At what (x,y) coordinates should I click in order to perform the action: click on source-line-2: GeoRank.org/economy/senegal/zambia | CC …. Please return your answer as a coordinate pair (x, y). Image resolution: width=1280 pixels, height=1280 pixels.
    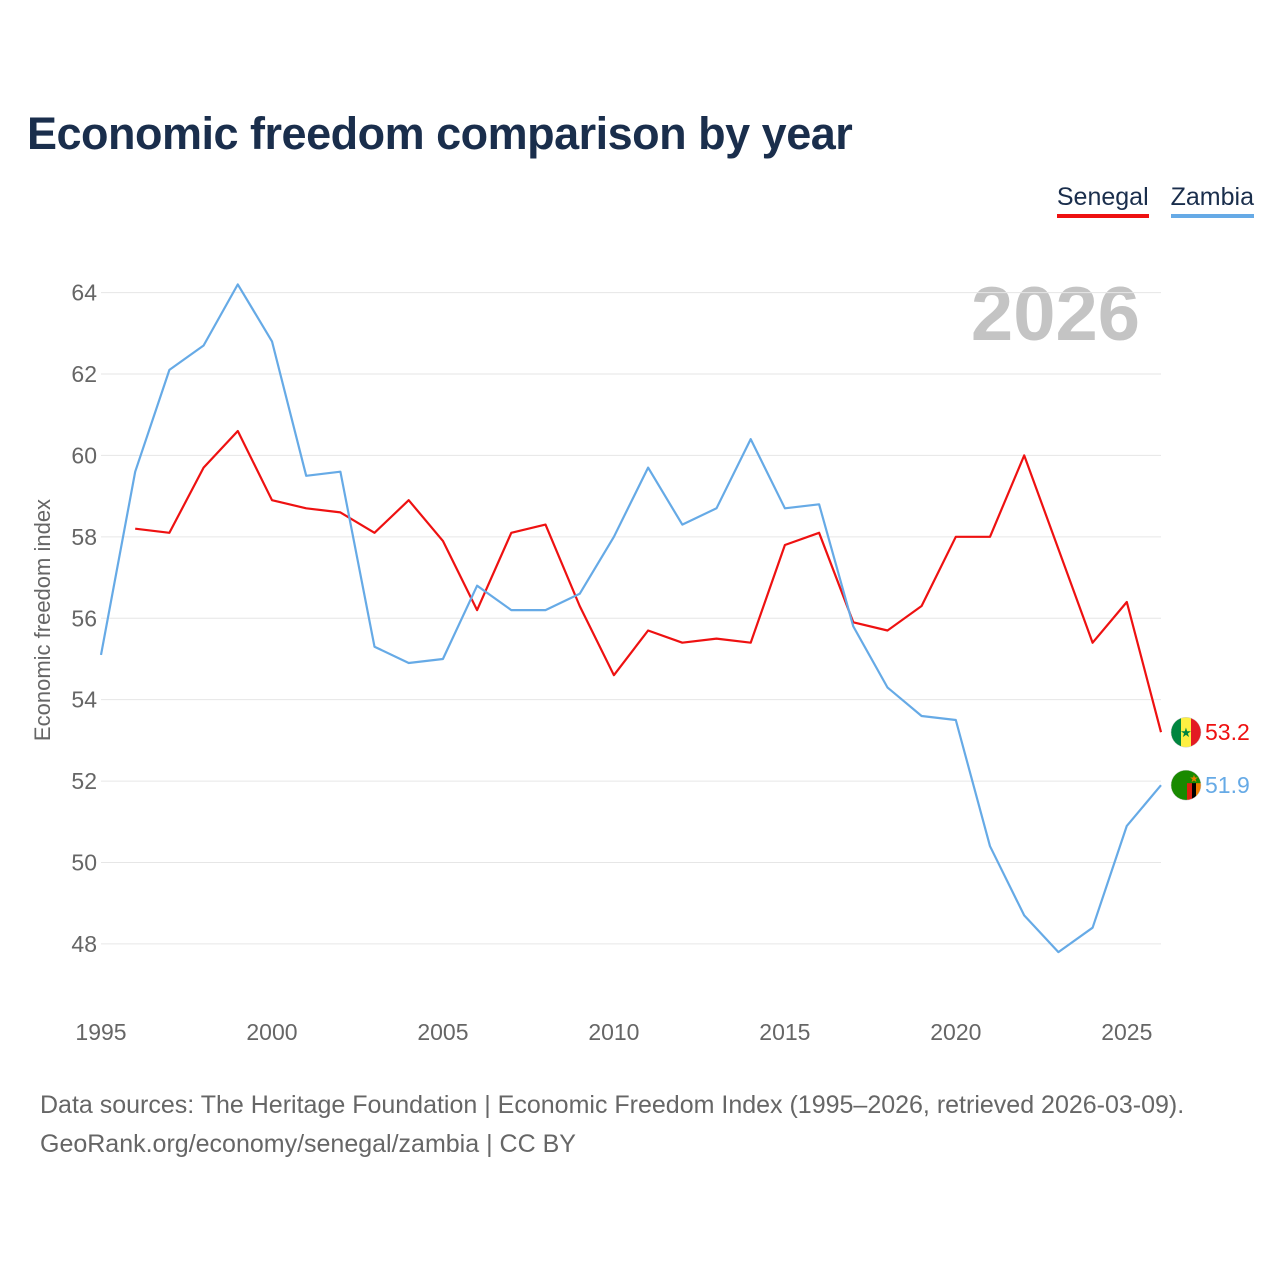
    Looking at the image, I should click on (308, 1144).